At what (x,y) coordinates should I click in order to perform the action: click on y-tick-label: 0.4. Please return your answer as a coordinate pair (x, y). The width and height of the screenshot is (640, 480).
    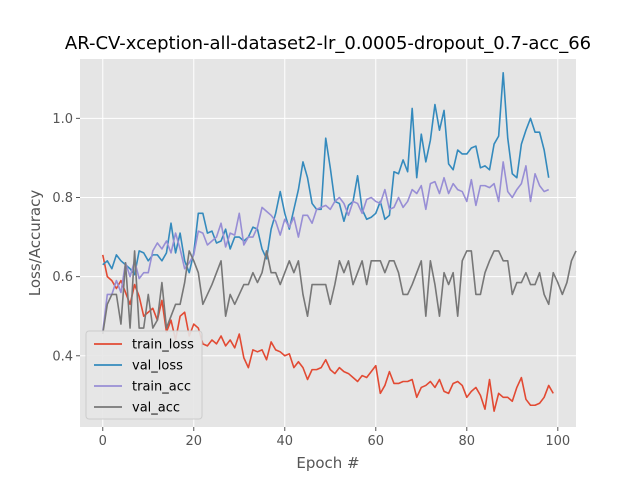
    Looking at the image, I should click on (62, 356).